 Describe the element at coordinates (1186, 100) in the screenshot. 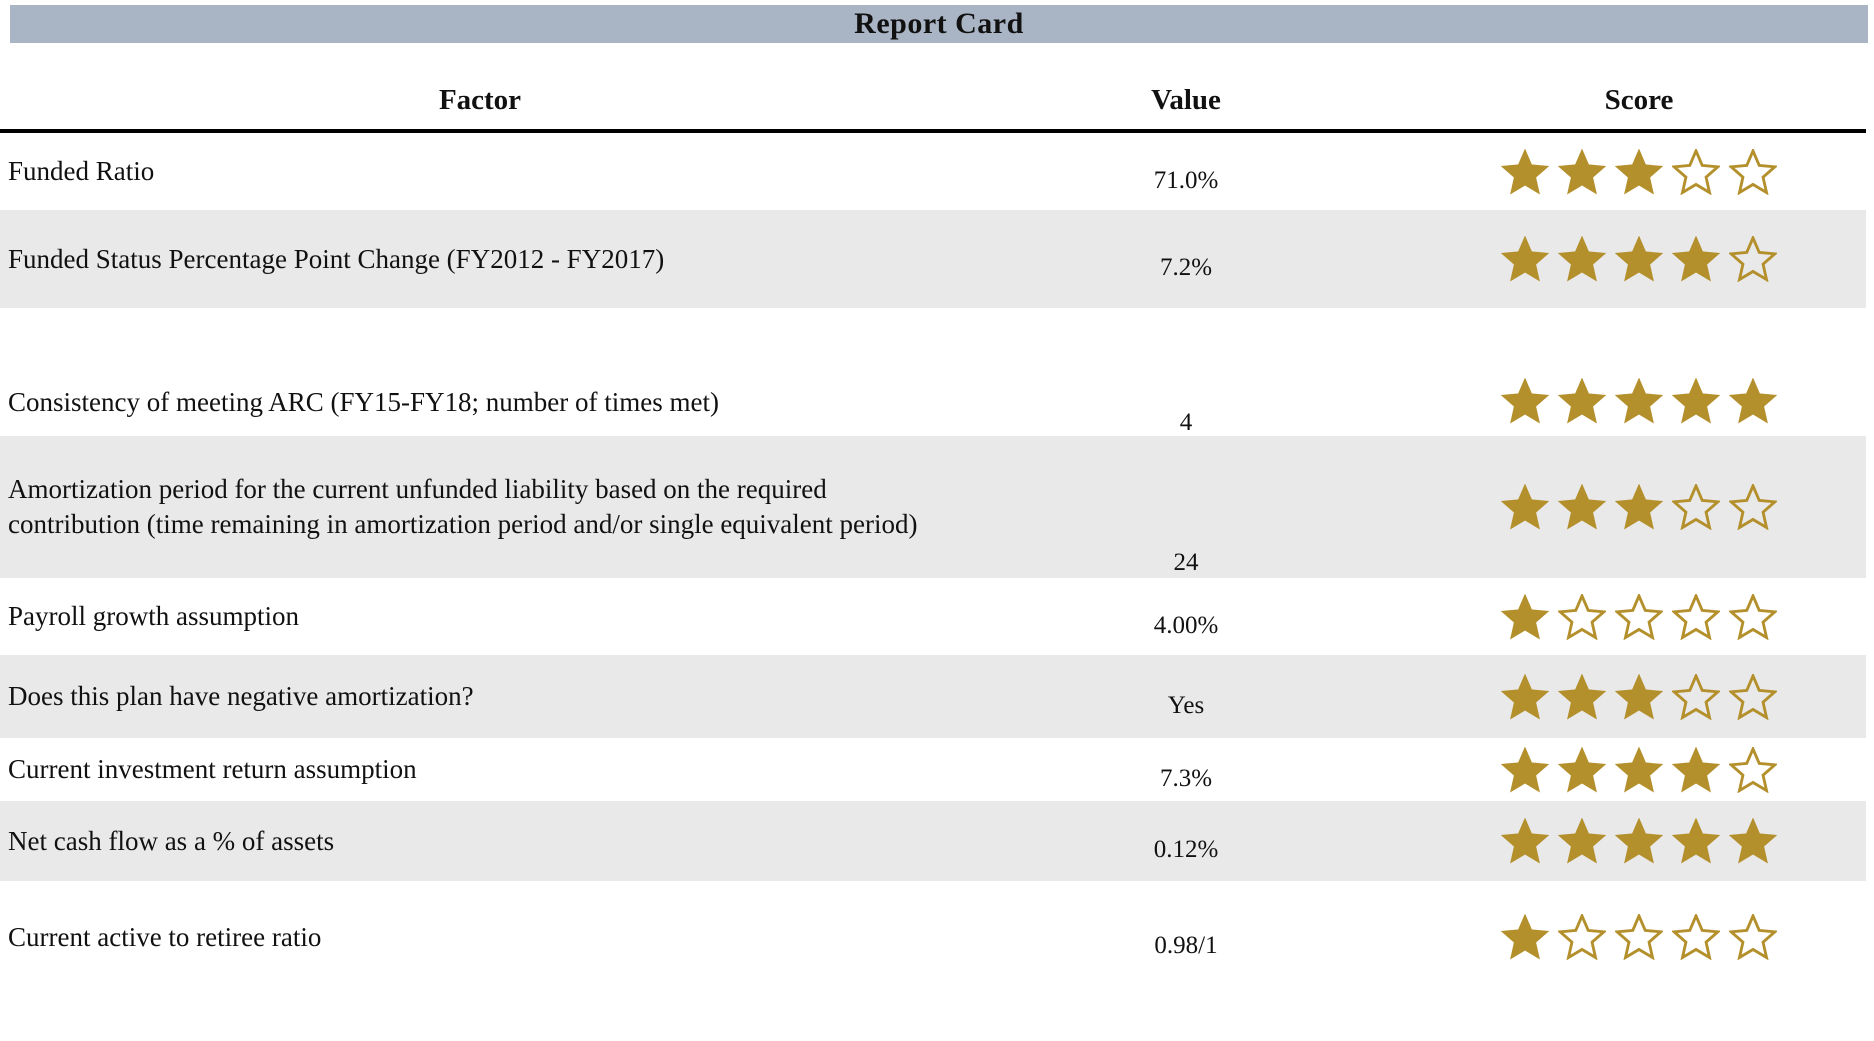

I see `column-header-value: Value` at that location.